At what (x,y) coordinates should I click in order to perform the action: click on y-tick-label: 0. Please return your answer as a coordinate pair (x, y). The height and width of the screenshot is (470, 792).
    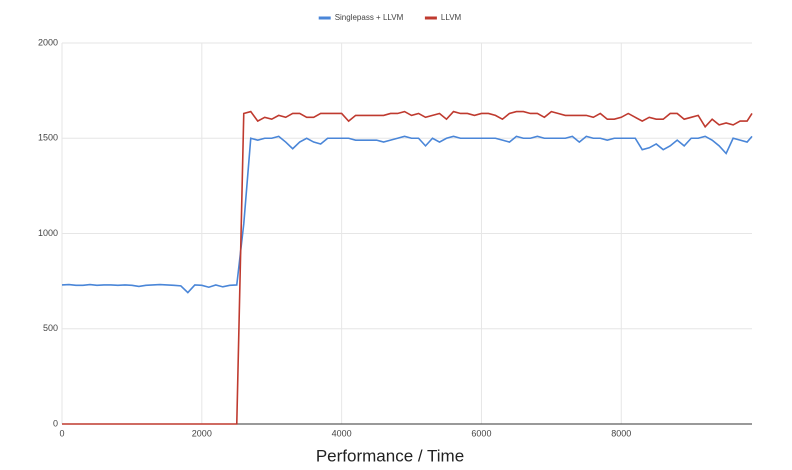
    Looking at the image, I should click on (55, 423).